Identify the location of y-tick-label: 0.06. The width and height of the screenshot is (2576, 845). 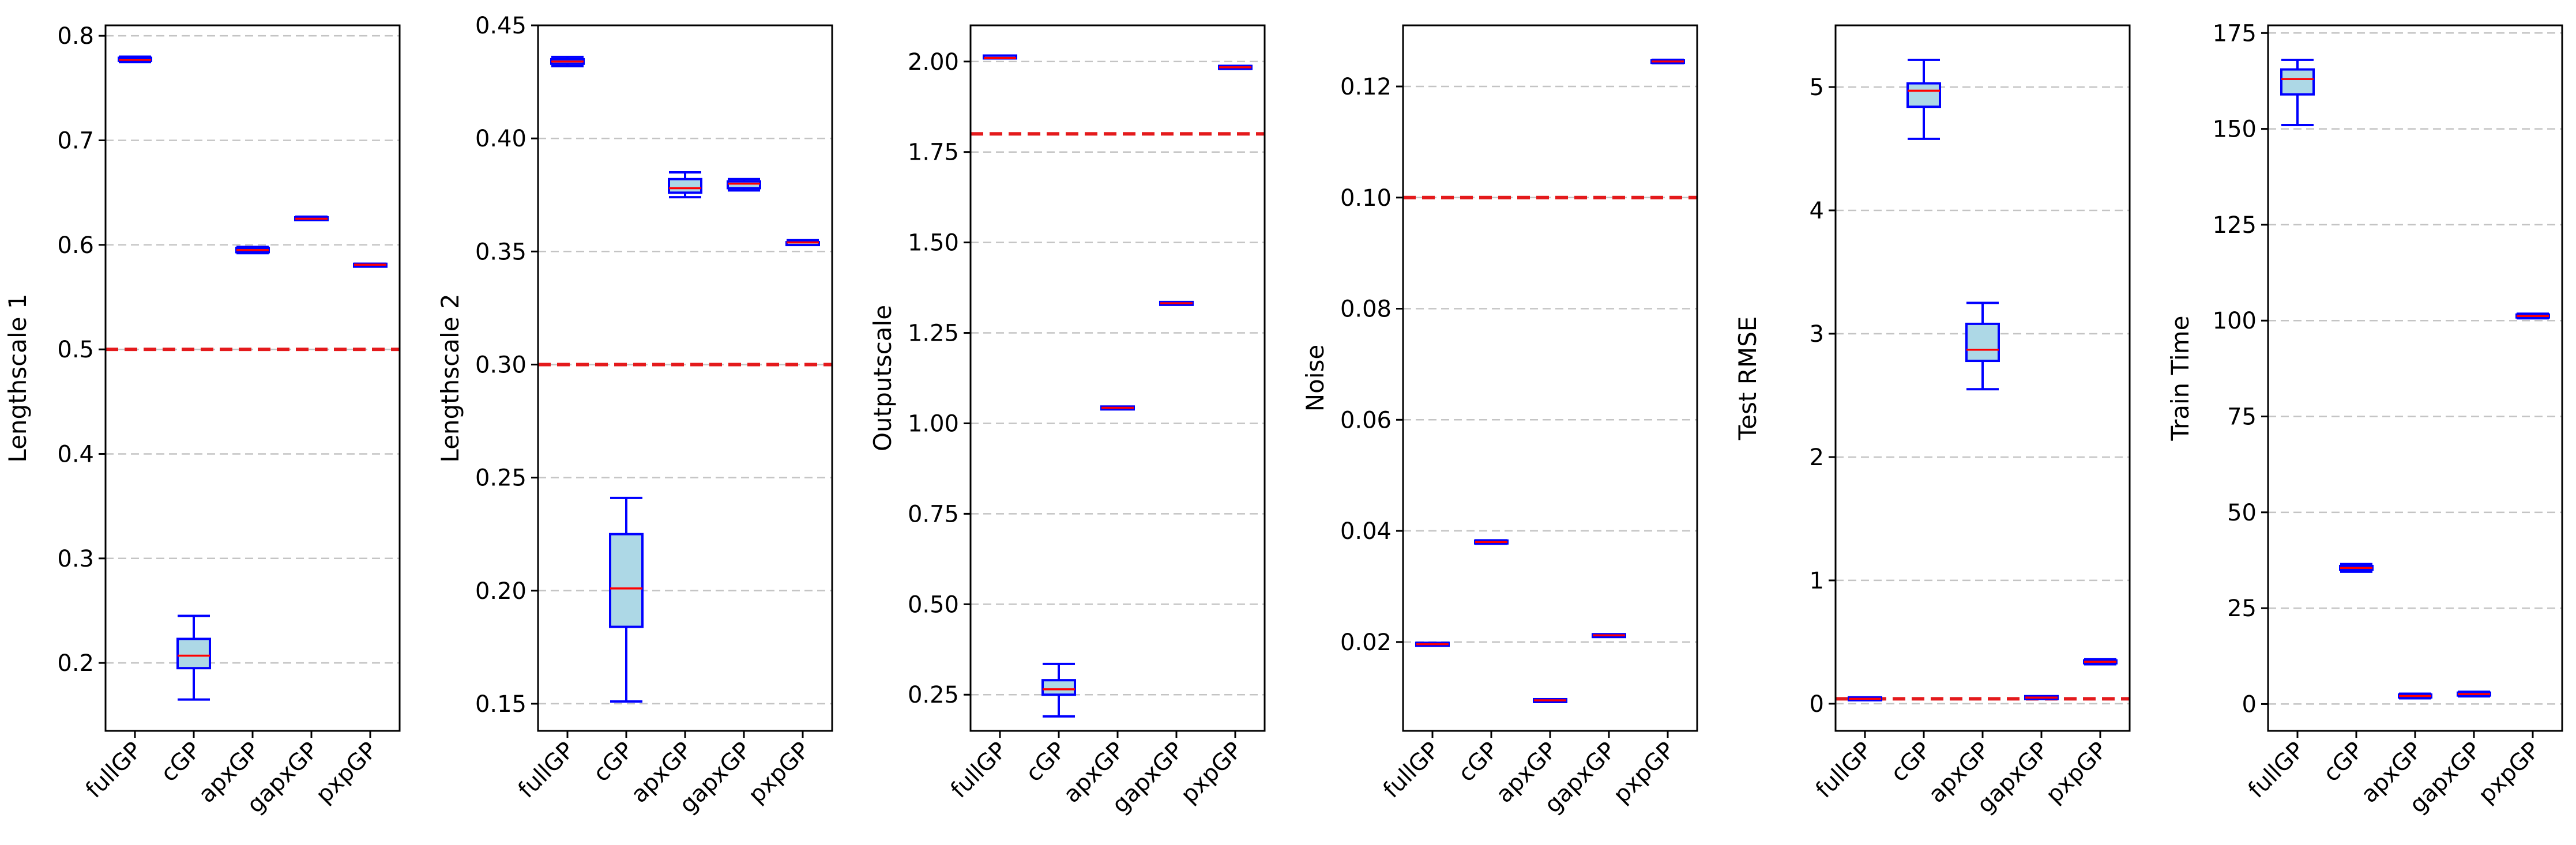
(1366, 420).